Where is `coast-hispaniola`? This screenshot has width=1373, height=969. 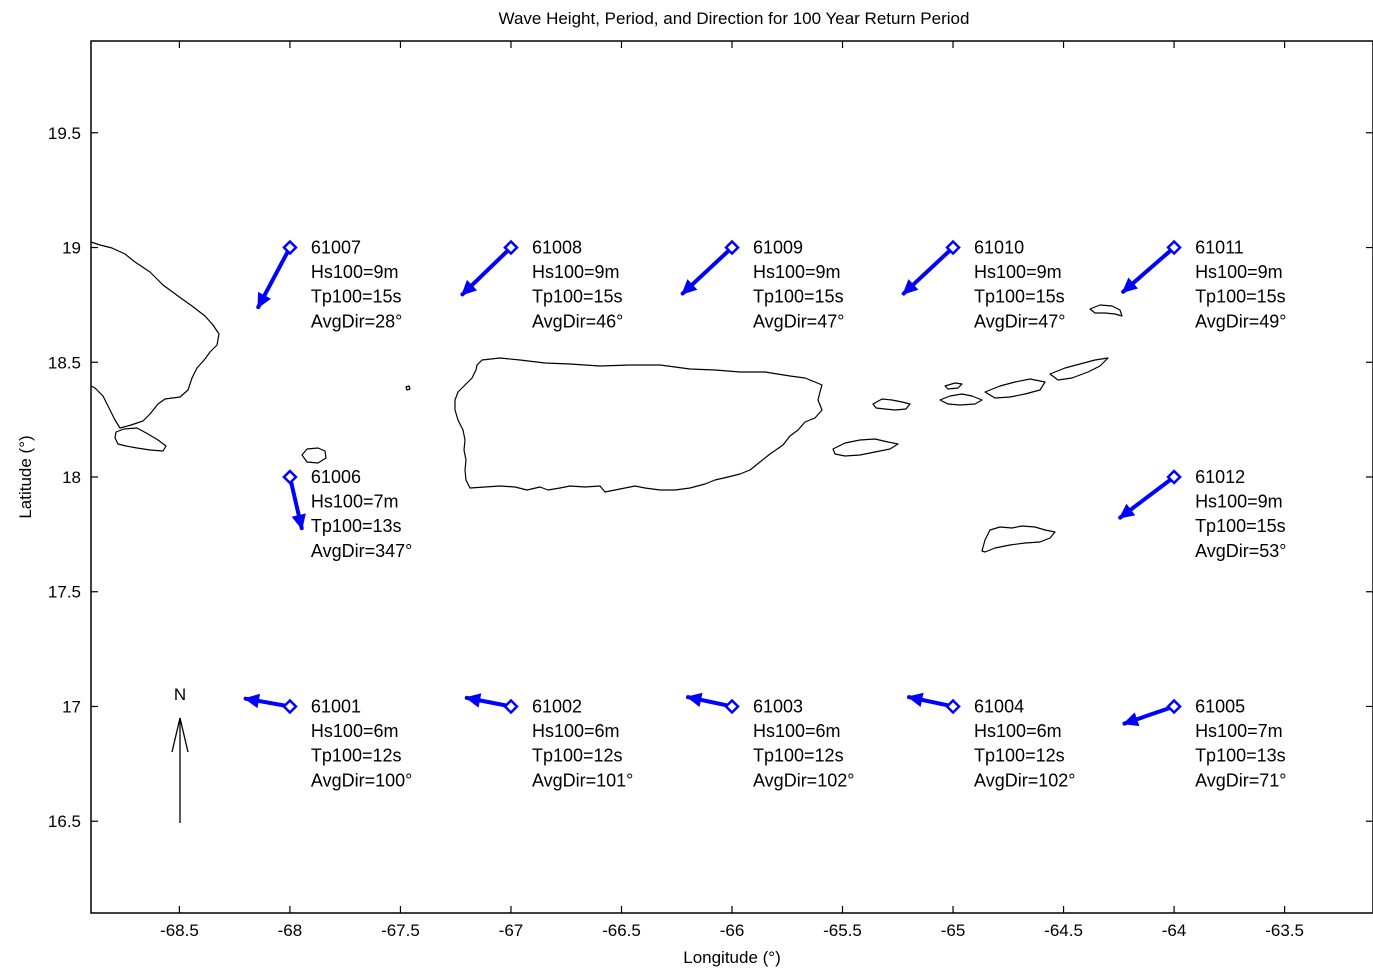 coast-hispaniola is located at coordinates (155, 335).